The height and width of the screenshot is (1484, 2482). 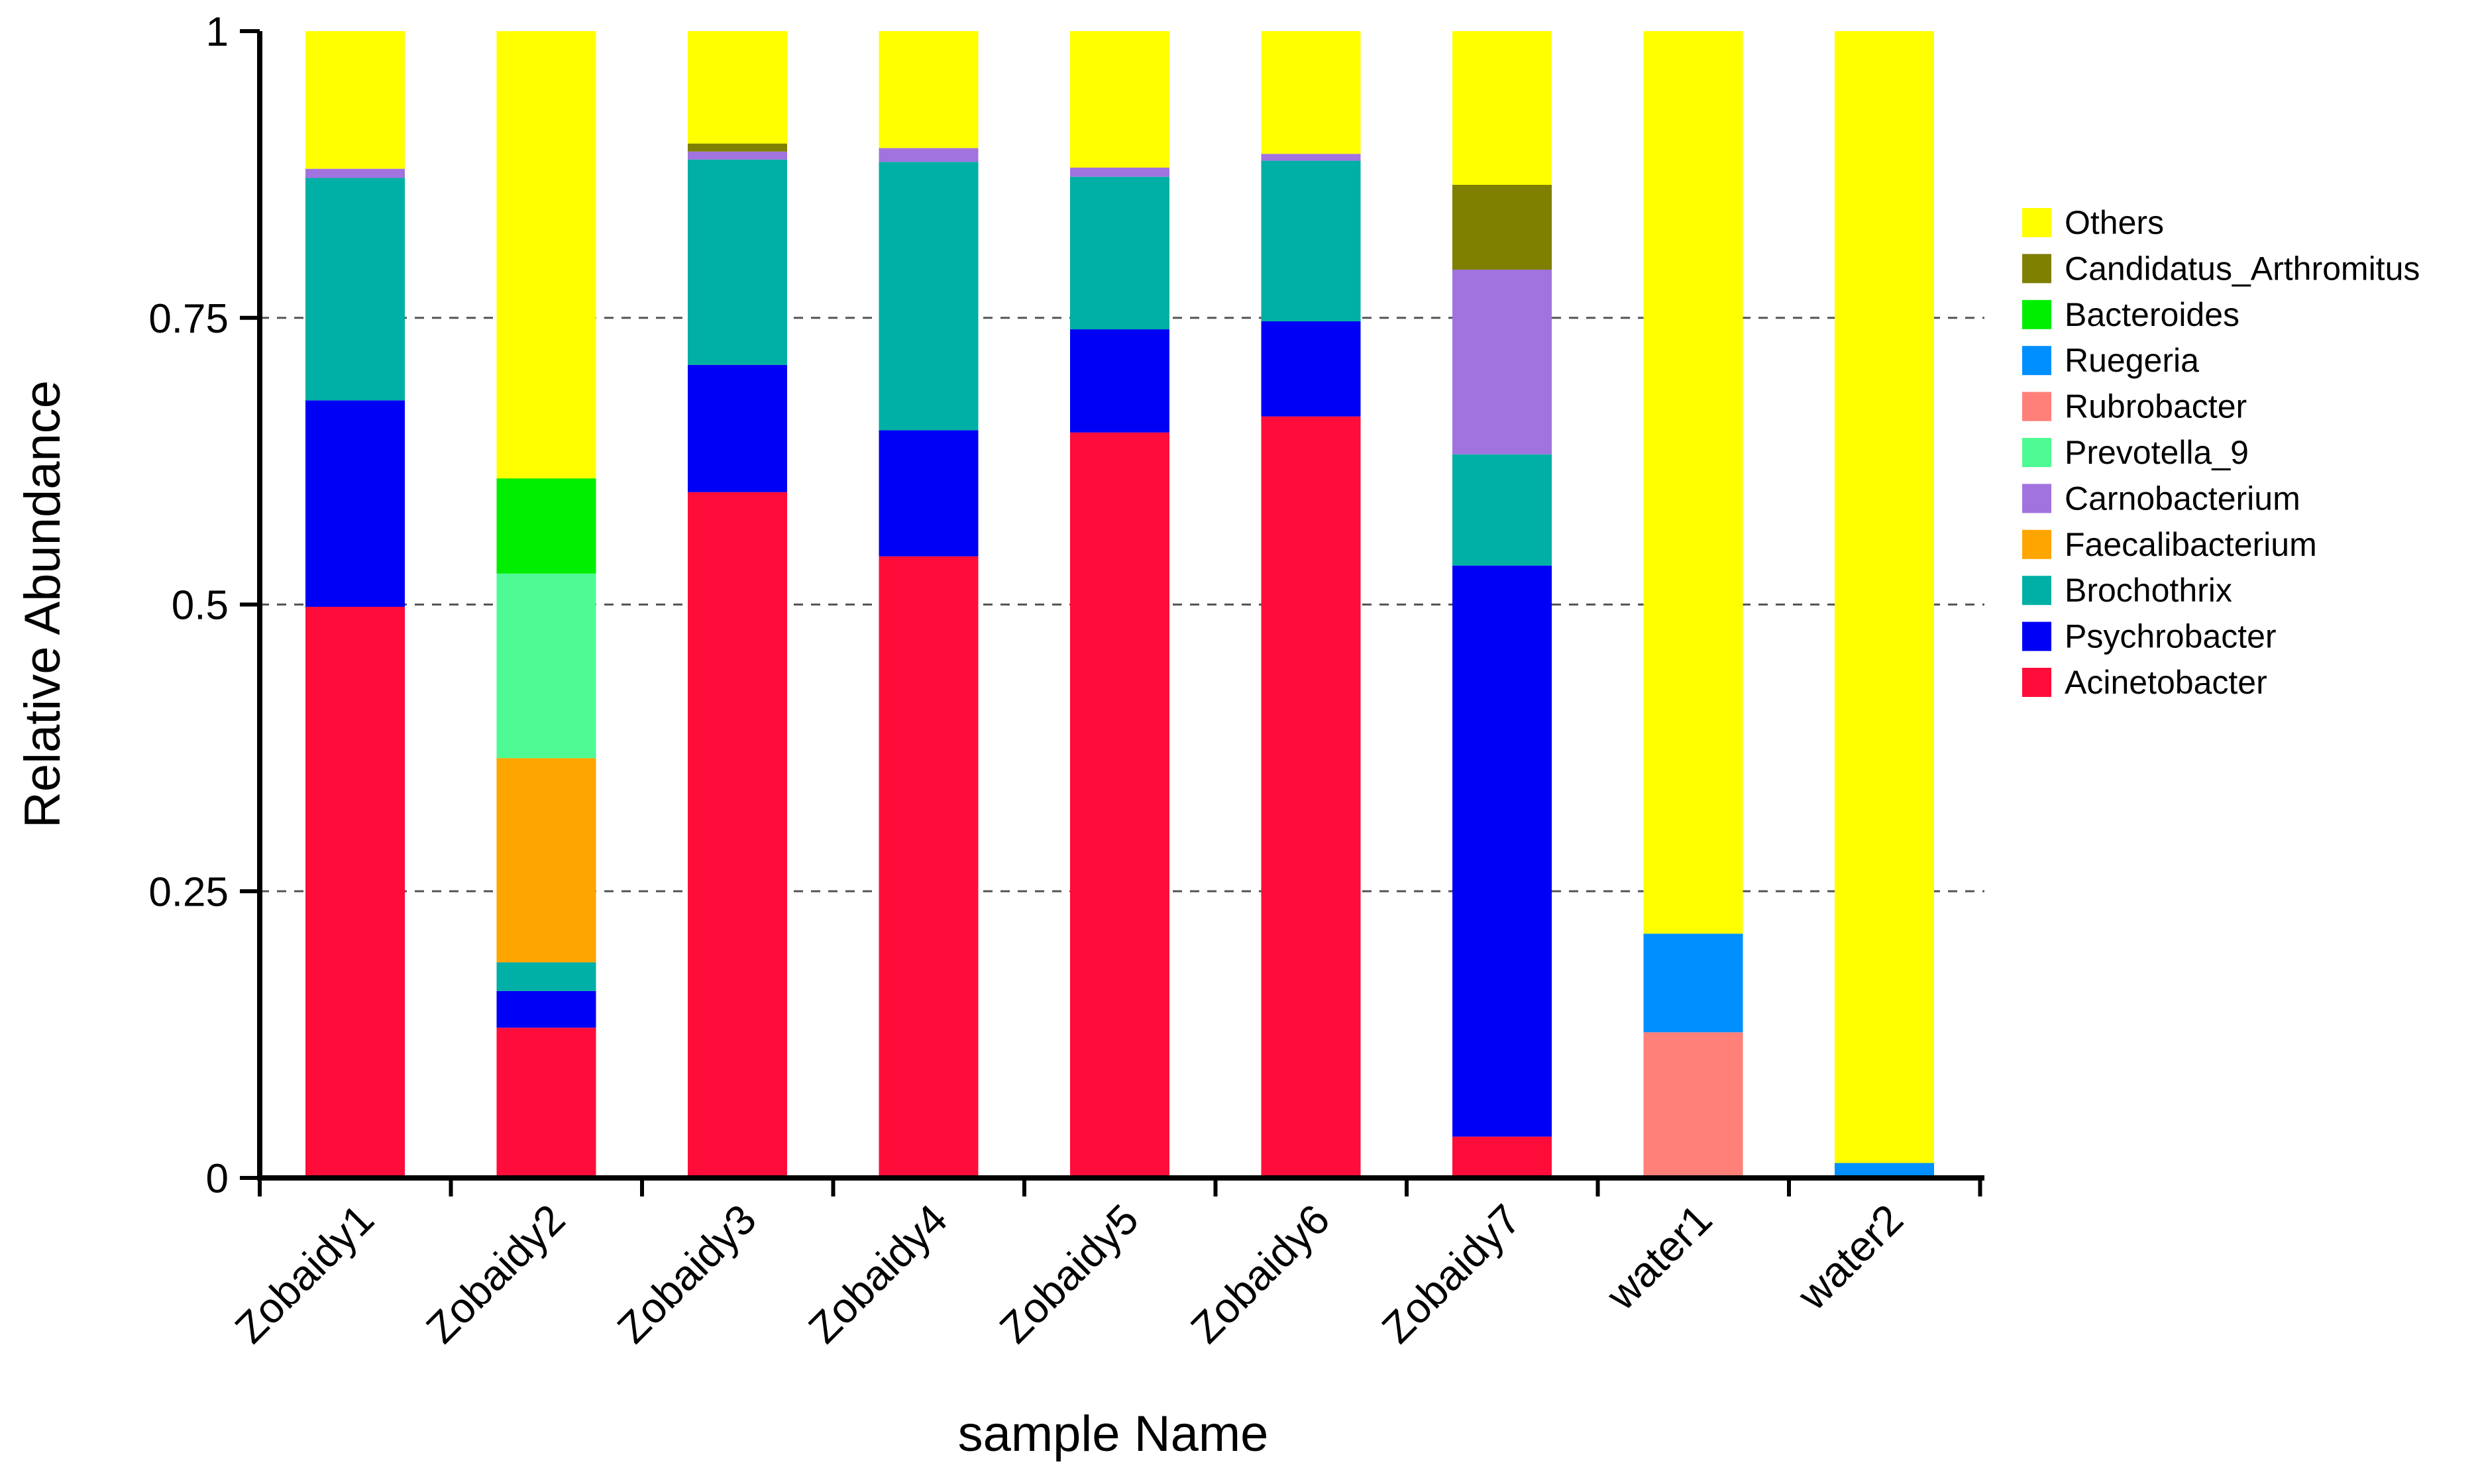 What do you see at coordinates (355, 289) in the screenshot?
I see `bar-segment-brochothrix-zobaidy1` at bounding box center [355, 289].